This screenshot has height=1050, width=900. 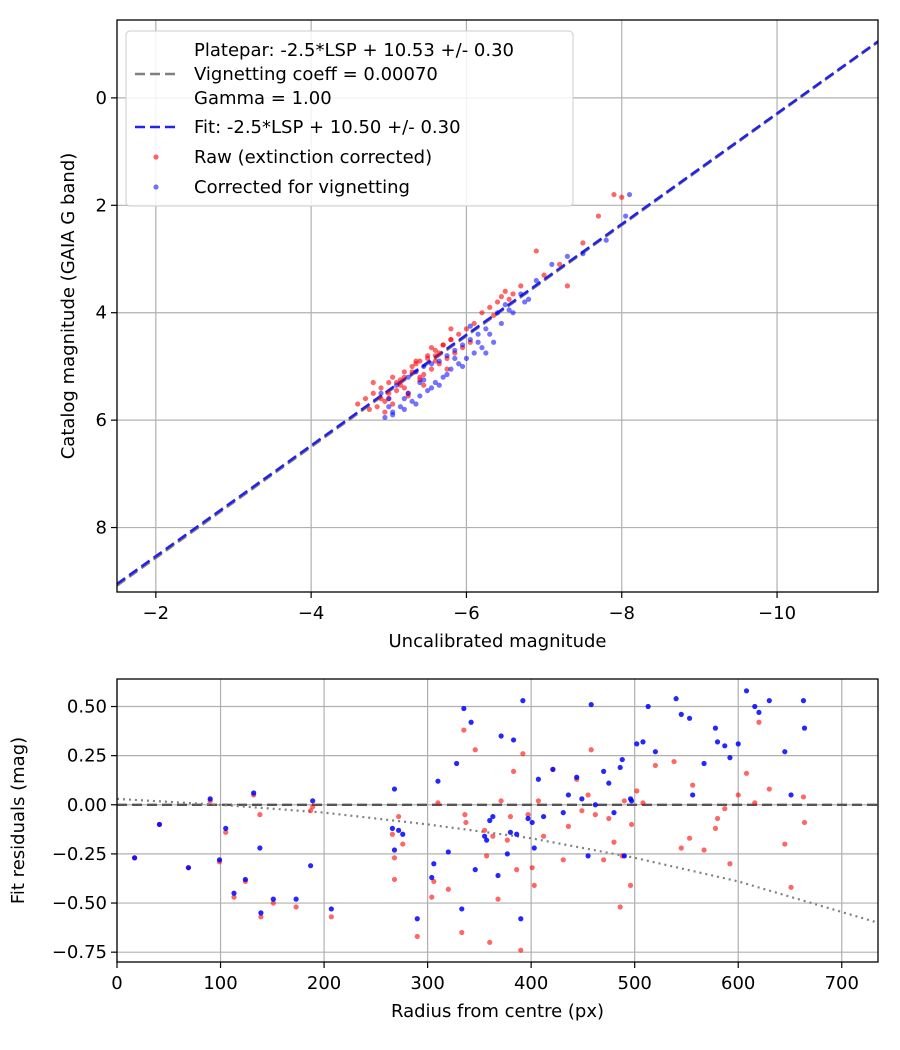 What do you see at coordinates (311, 613) in the screenshot?
I see `x-tick-label: −4` at bounding box center [311, 613].